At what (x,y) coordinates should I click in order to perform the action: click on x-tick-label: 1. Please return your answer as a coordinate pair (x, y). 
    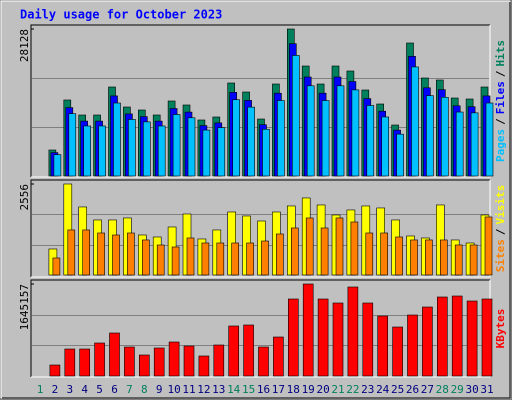
    Looking at the image, I should click on (40, 389).